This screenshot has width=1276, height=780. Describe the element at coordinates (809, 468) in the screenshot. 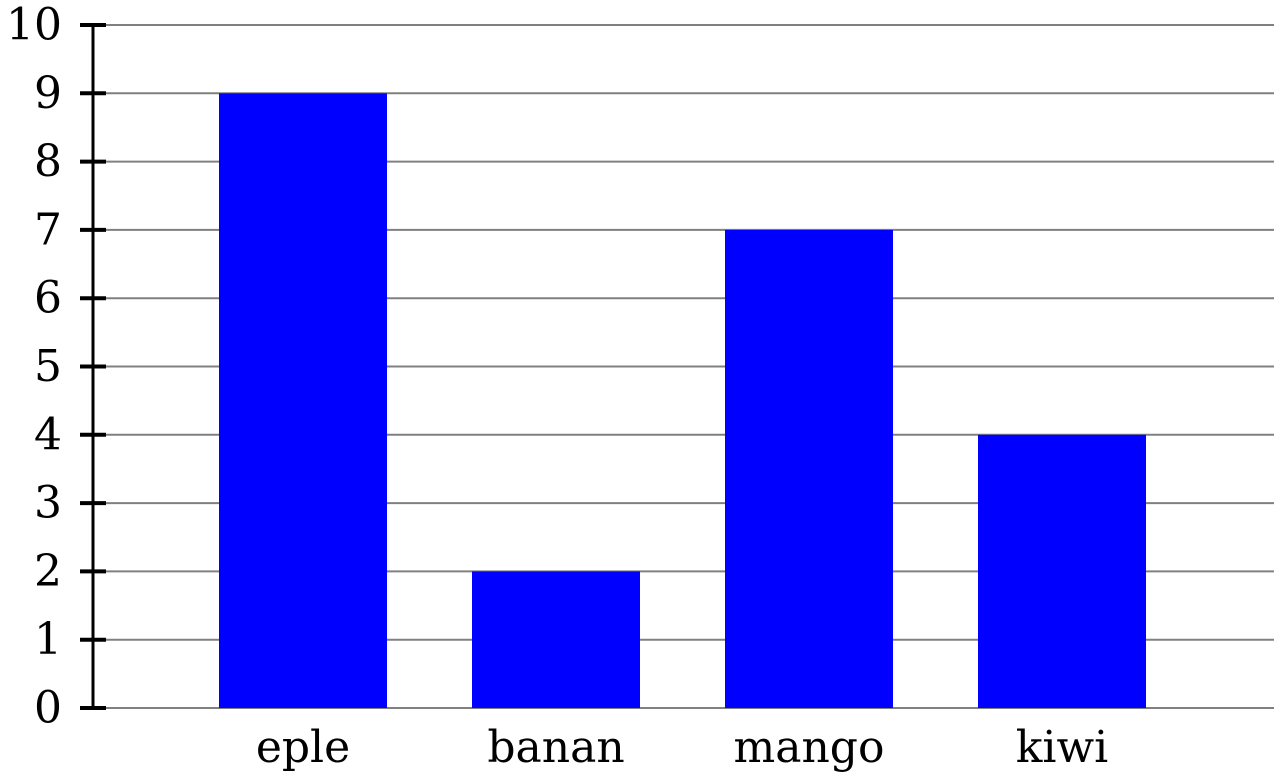

I see `bar-mango` at that location.